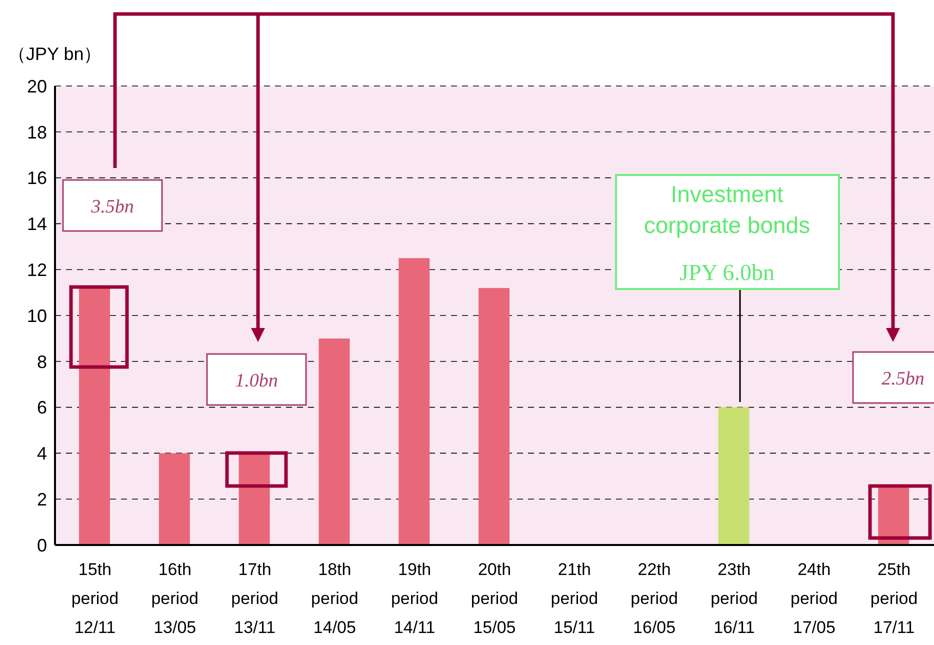 The image size is (934, 645). What do you see at coordinates (55, 54) in the screenshot?
I see `y-axis-title: （JPY bn）` at bounding box center [55, 54].